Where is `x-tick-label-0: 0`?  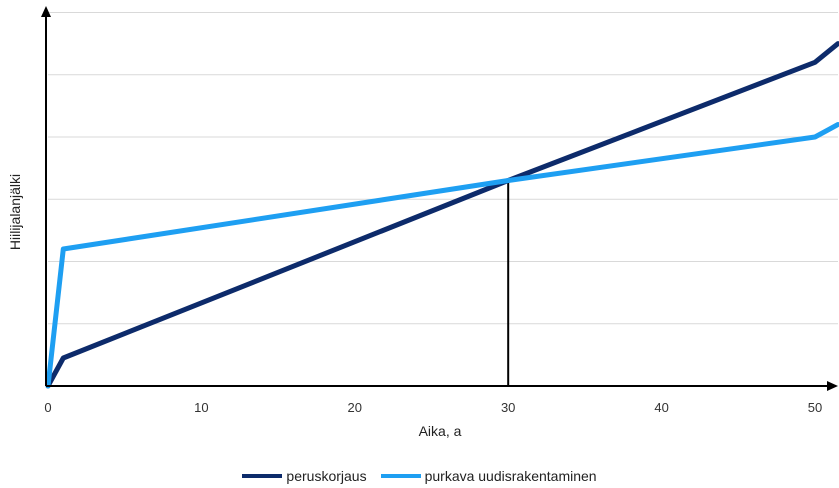
x-tick-label-0: 0 is located at coordinates (47, 407).